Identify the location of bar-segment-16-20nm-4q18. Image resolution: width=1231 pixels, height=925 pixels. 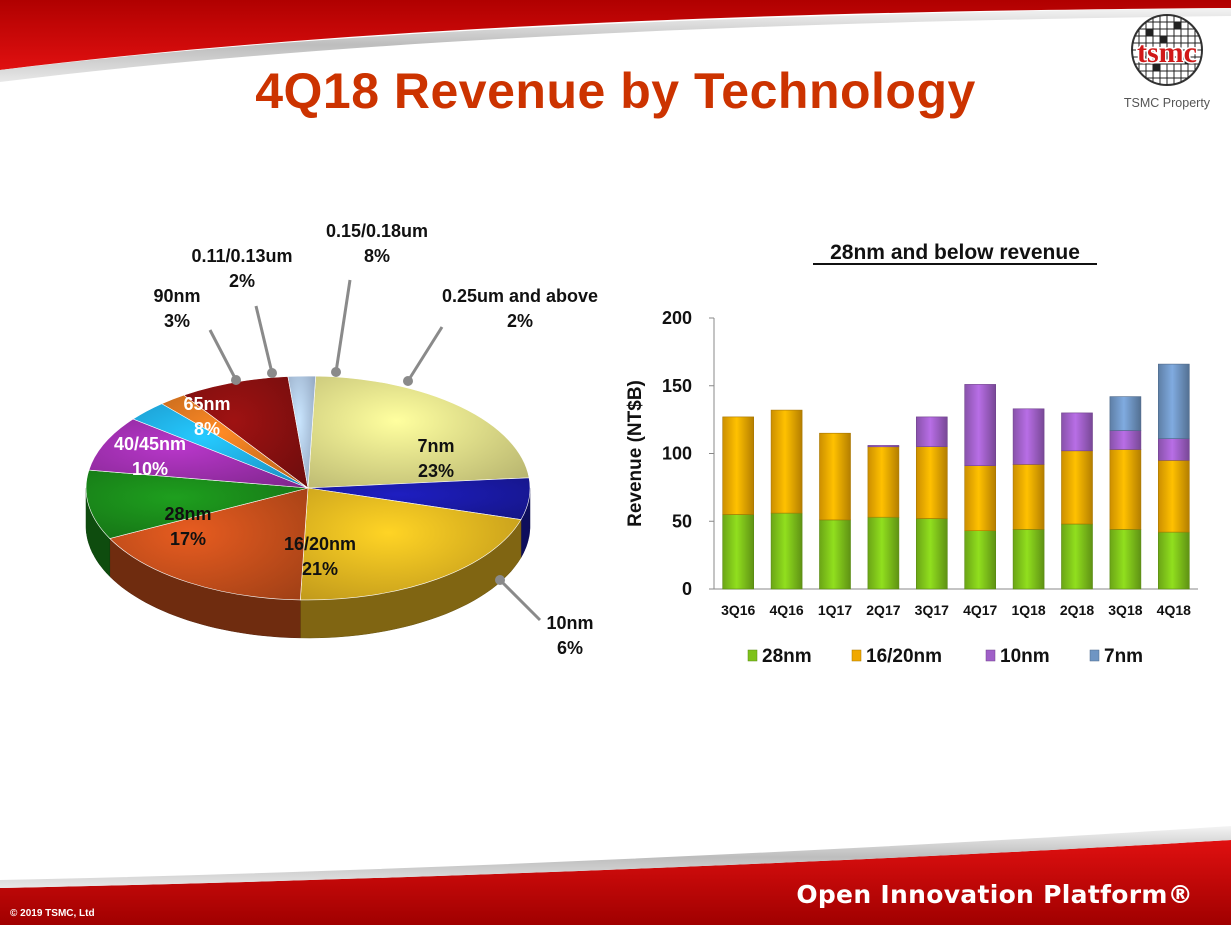
(1174, 496).